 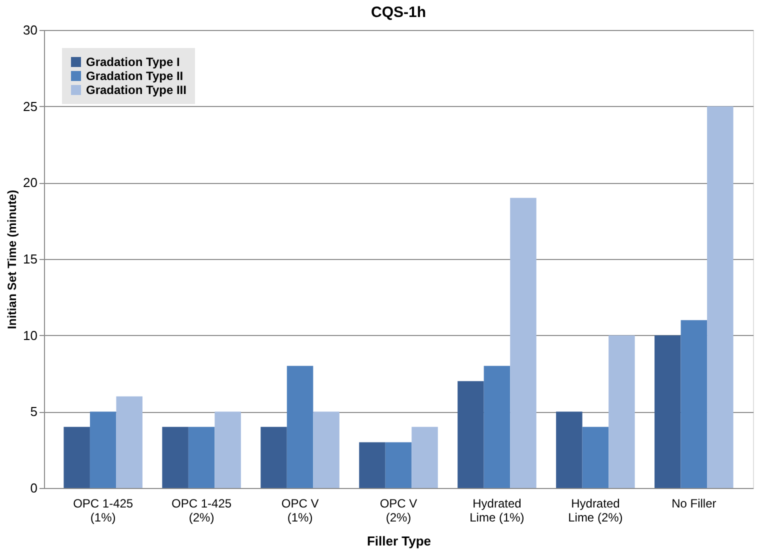 I want to click on chart-title: CQS-1h, so click(x=398, y=12).